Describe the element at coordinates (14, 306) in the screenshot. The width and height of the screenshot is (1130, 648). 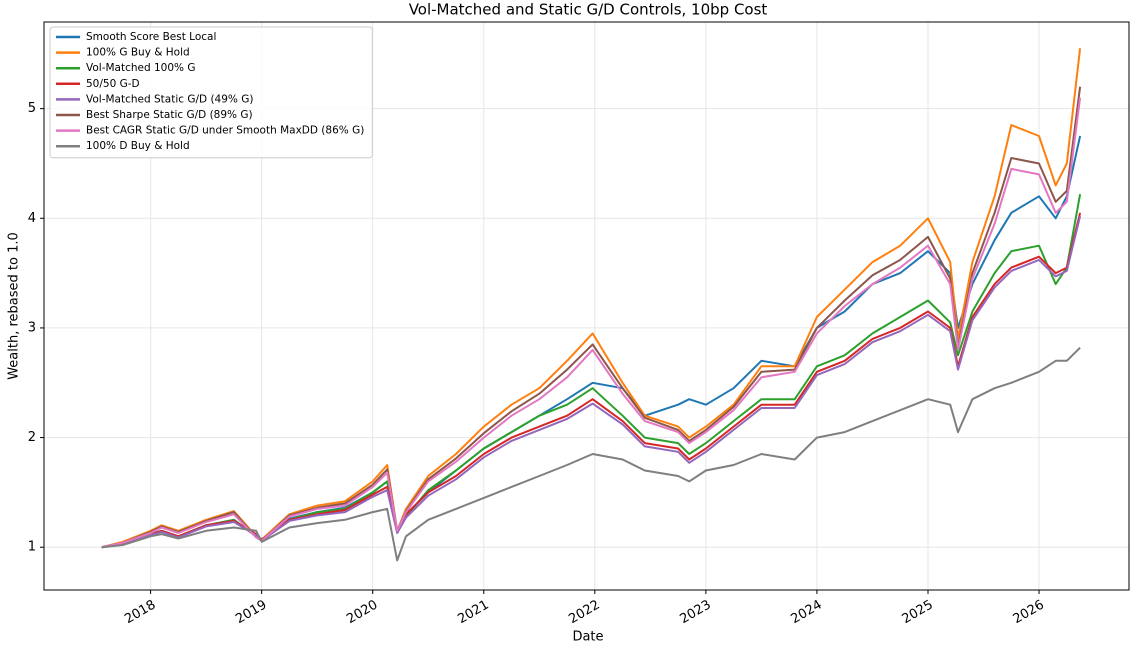
I see `y-axis-label: Wealth, rebased to 1.0` at that location.